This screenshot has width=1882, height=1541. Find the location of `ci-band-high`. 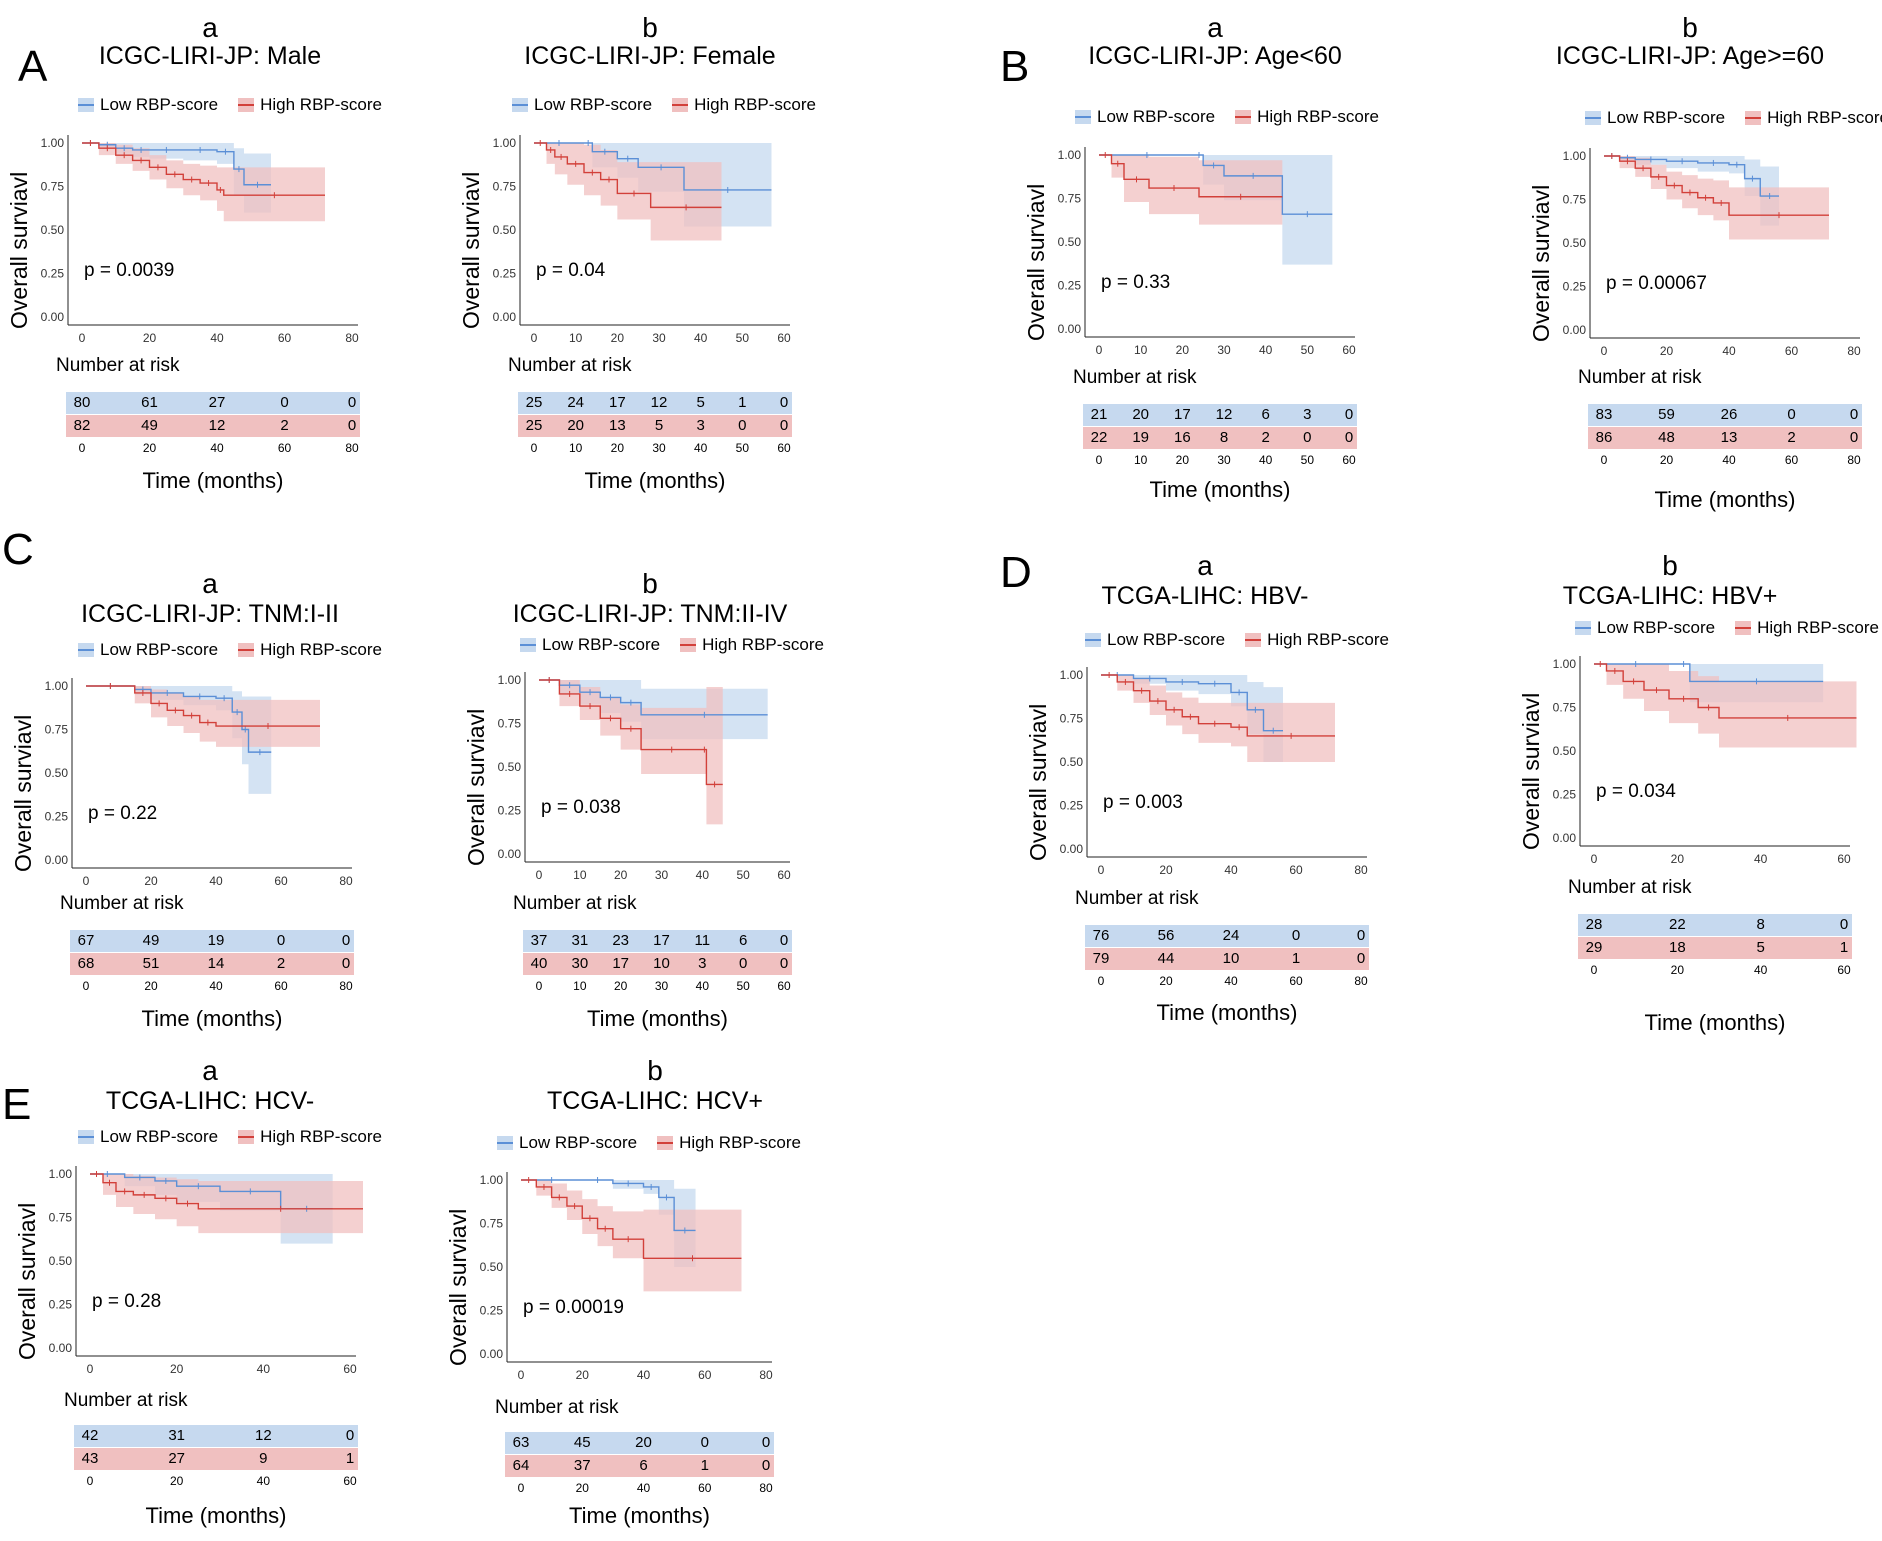

ci-band-high is located at coordinates (203, 182).